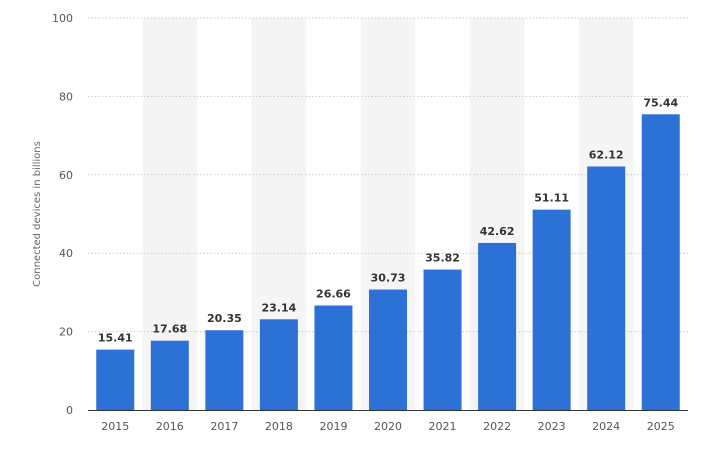 The height and width of the screenshot is (455, 704). I want to click on data-label: 35.82, so click(442, 258).